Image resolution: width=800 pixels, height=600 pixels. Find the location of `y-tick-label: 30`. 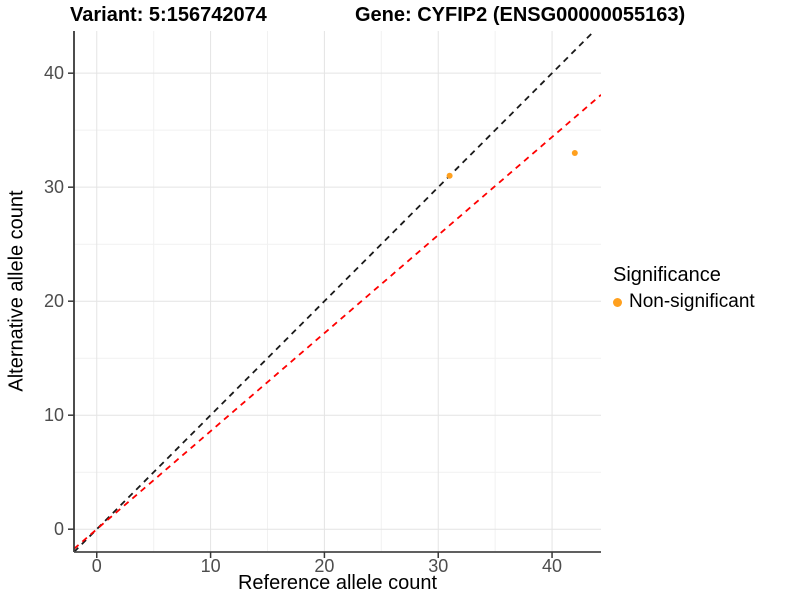

y-tick-label: 30 is located at coordinates (54, 187).